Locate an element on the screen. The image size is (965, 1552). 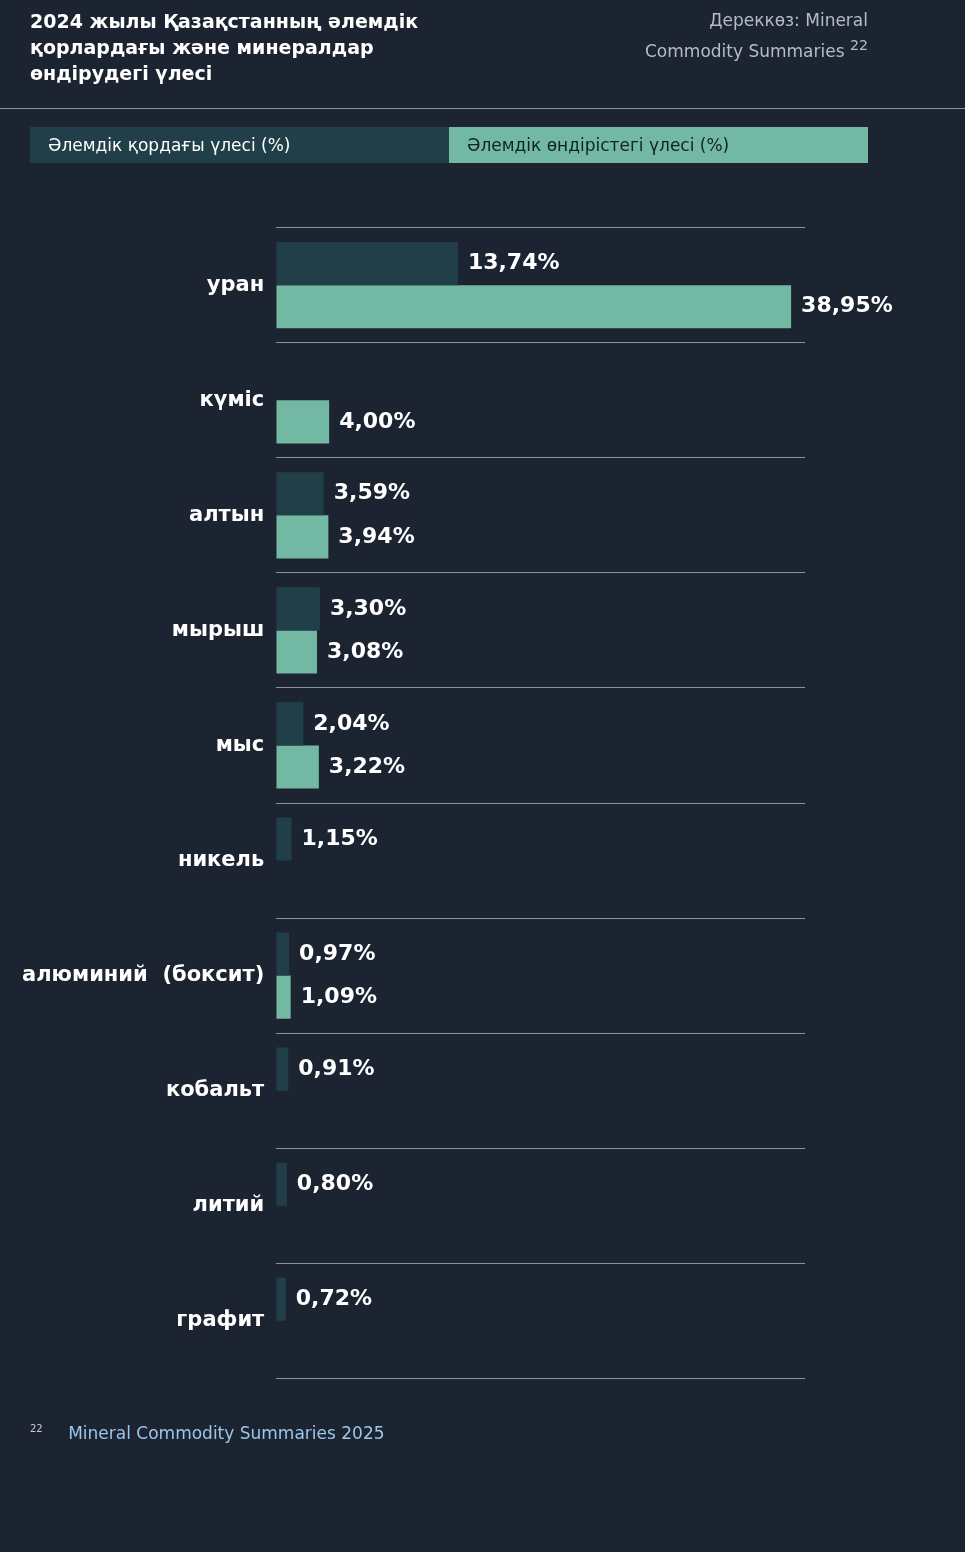
data-label: 4,00% is located at coordinates (377, 420).